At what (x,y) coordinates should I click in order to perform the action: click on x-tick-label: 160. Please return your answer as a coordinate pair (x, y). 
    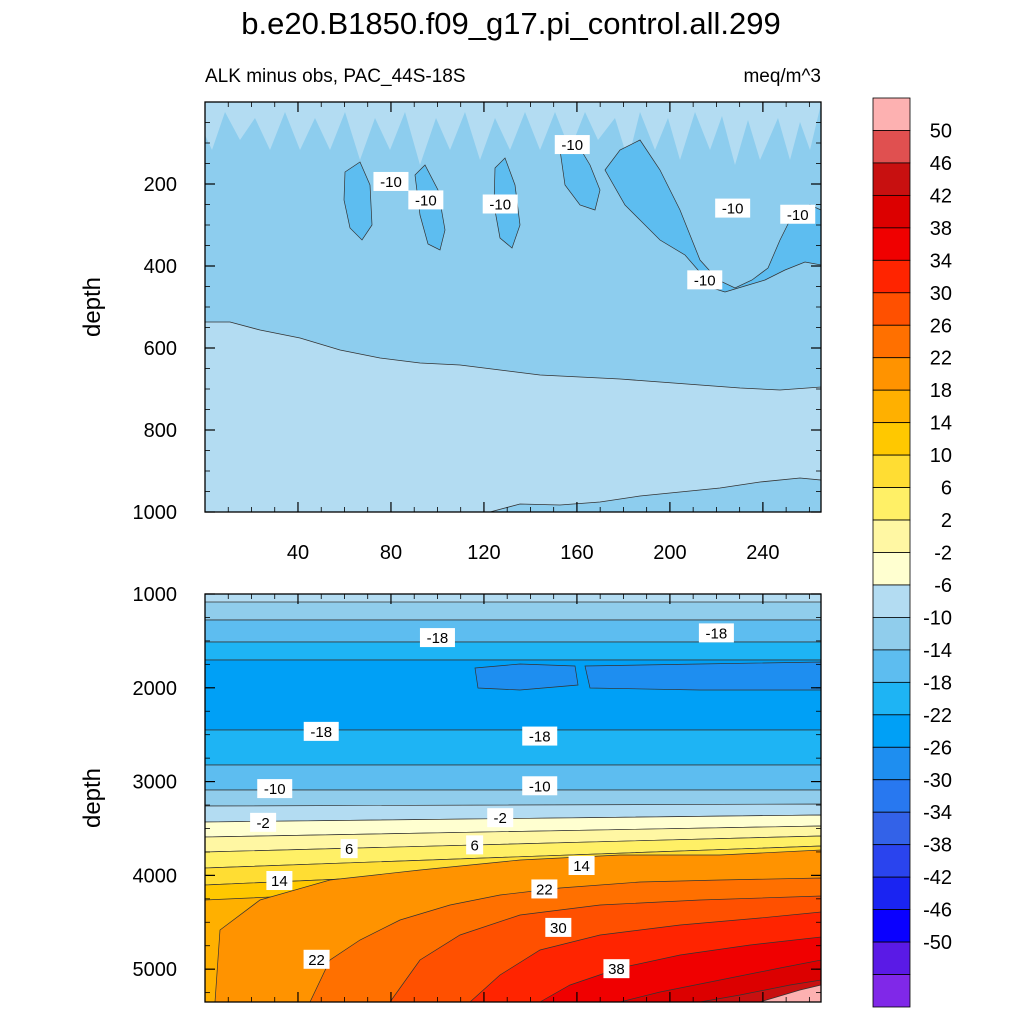
    Looking at the image, I should click on (576, 553).